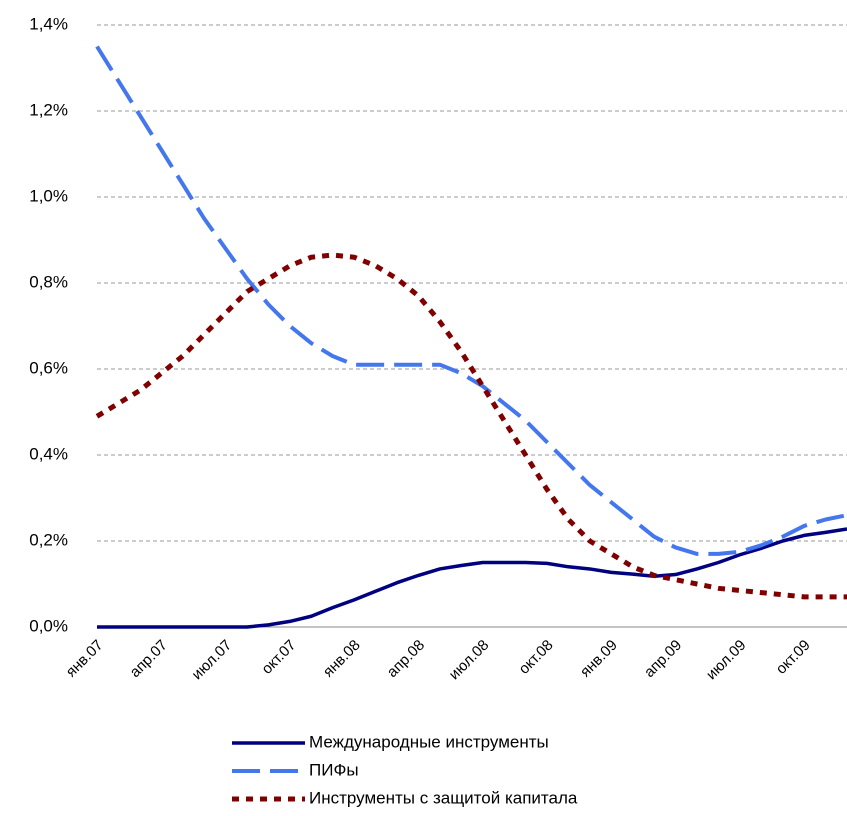 This screenshot has height=816, width=847. What do you see at coordinates (48, 281) in the screenshot?
I see `y-tick-label: 0,8%` at bounding box center [48, 281].